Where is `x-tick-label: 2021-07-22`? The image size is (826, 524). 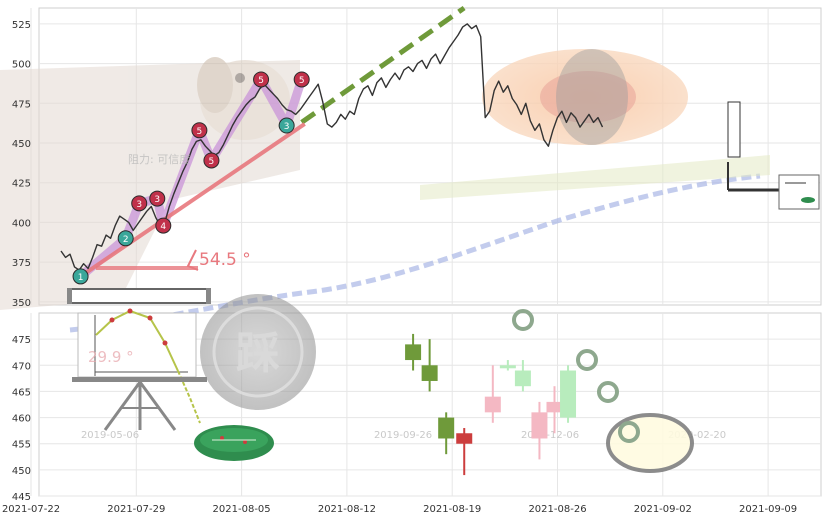
x-tick-label: 2021-07-22 is located at coordinates (31, 509).